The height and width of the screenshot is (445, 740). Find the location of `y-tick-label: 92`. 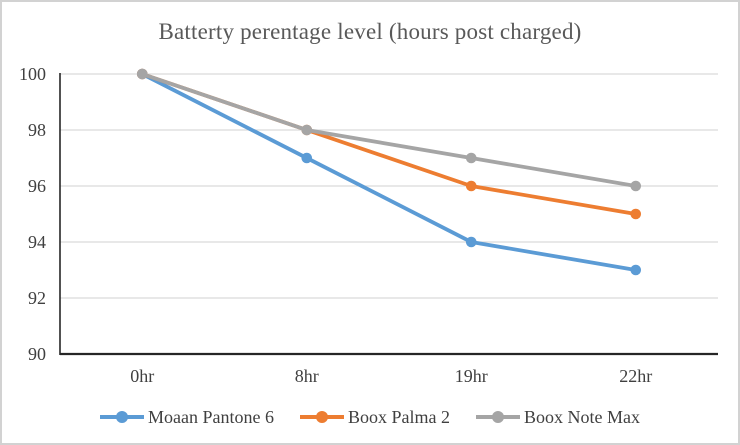

y-tick-label: 92 is located at coordinates (37, 298).